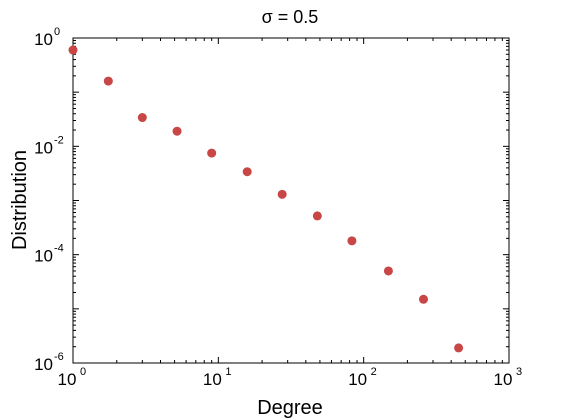 The width and height of the screenshot is (561, 420). I want to click on x-axis-label: Degree, so click(290, 408).